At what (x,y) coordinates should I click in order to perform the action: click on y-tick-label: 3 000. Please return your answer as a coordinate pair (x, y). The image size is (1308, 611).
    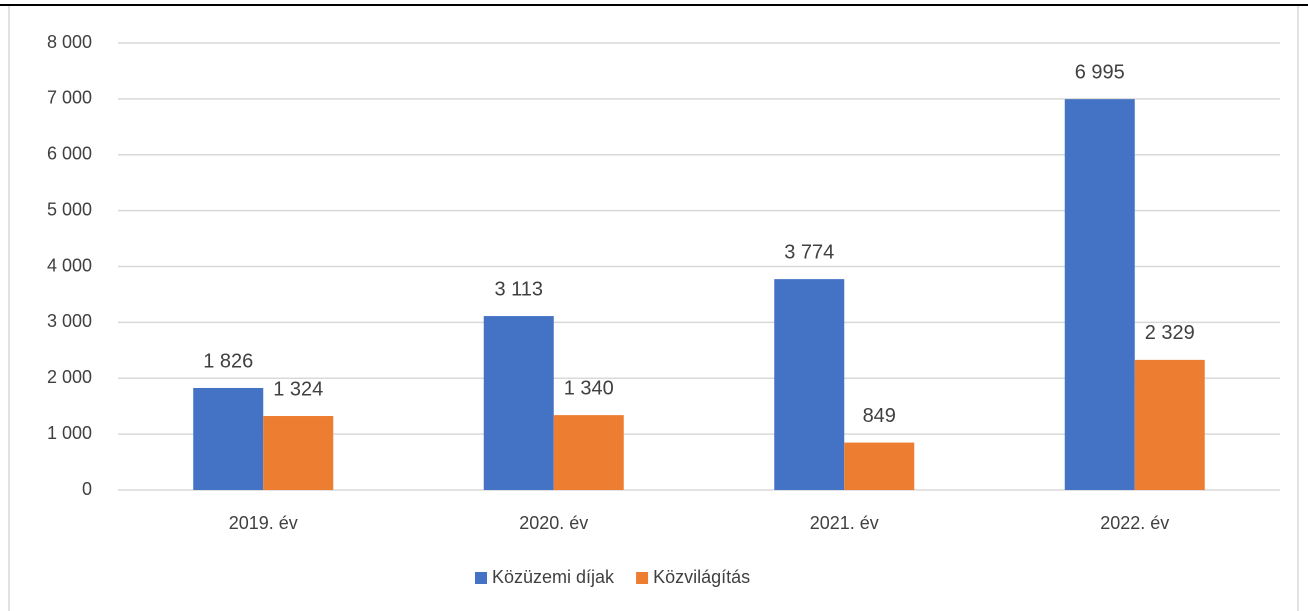
    Looking at the image, I should click on (69, 321).